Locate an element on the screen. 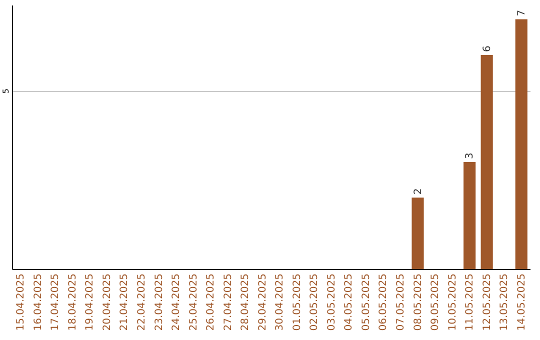  x-tick-label: 18.04.2025 is located at coordinates (72, 302).